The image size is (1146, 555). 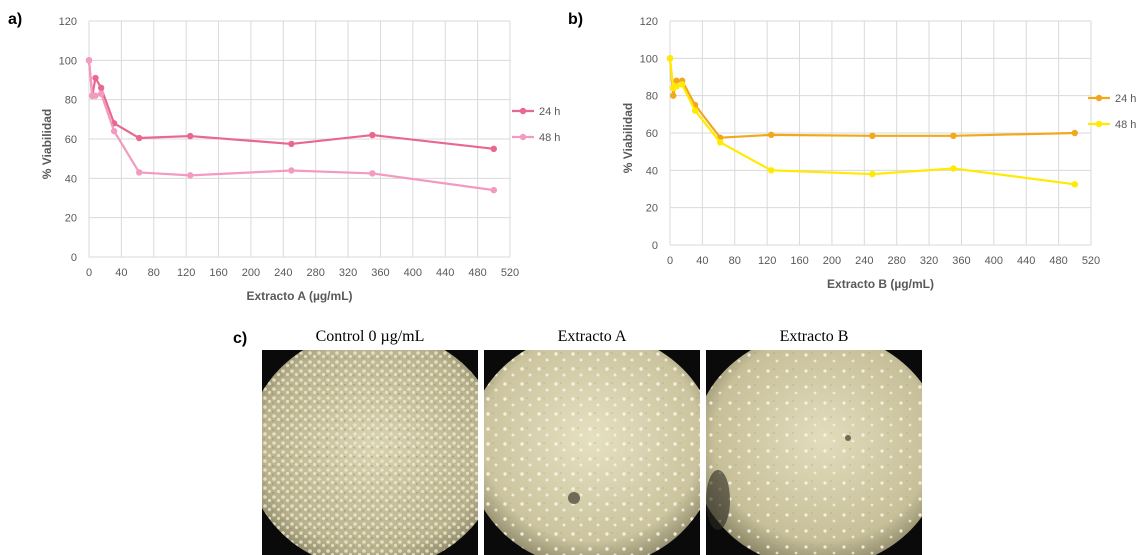 I want to click on micrograph-extracto-a-image, so click(x=592, y=452).